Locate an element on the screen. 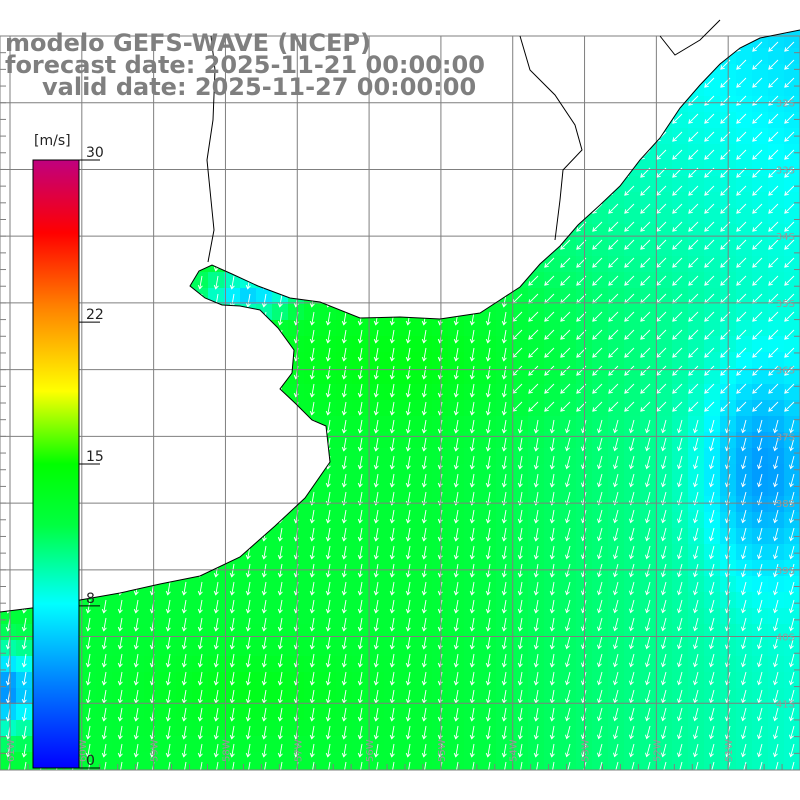 This screenshot has height=800, width=800. lon-label: 61W is located at coordinates (11, 750).